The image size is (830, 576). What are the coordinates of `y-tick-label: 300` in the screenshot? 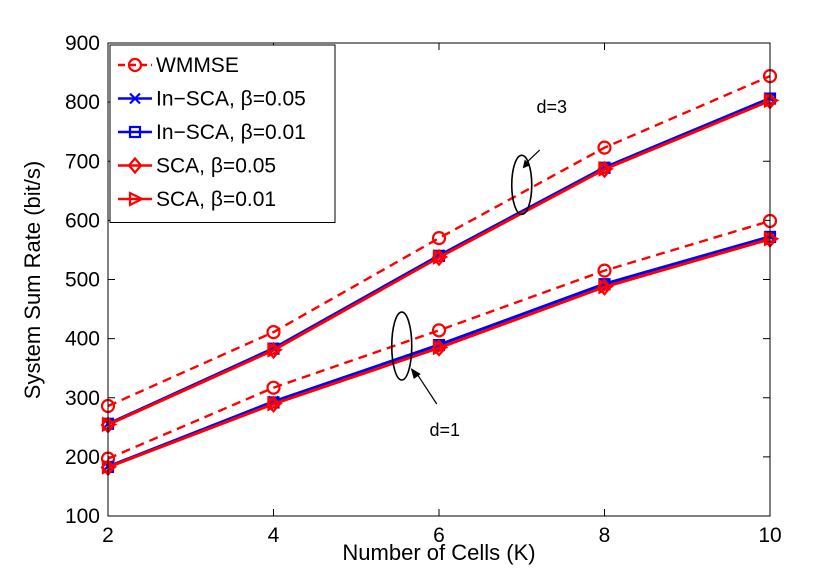 It's located at (82, 398).